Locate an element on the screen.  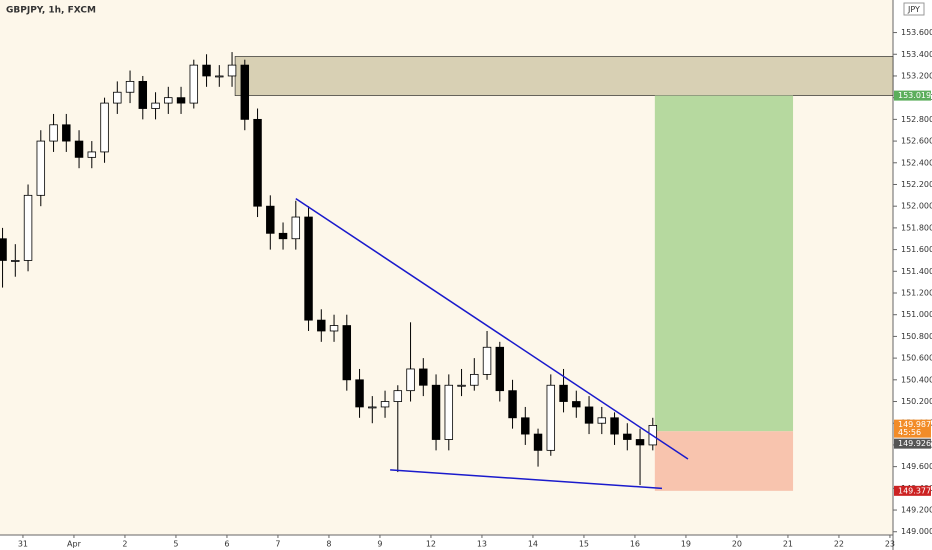
y-tick-label: 153.600 is located at coordinates (916, 32).